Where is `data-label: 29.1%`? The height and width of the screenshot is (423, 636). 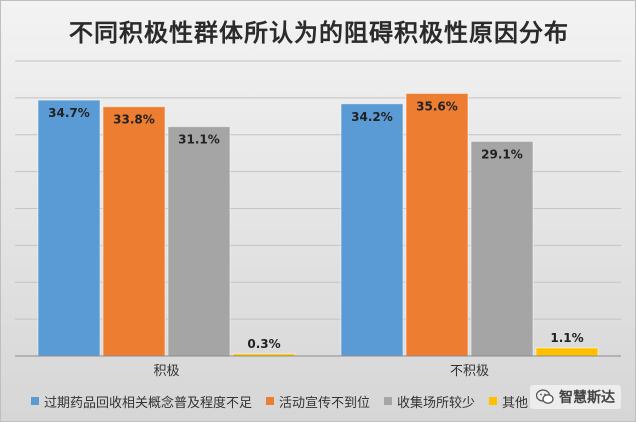
data-label: 29.1% is located at coordinates (502, 154).